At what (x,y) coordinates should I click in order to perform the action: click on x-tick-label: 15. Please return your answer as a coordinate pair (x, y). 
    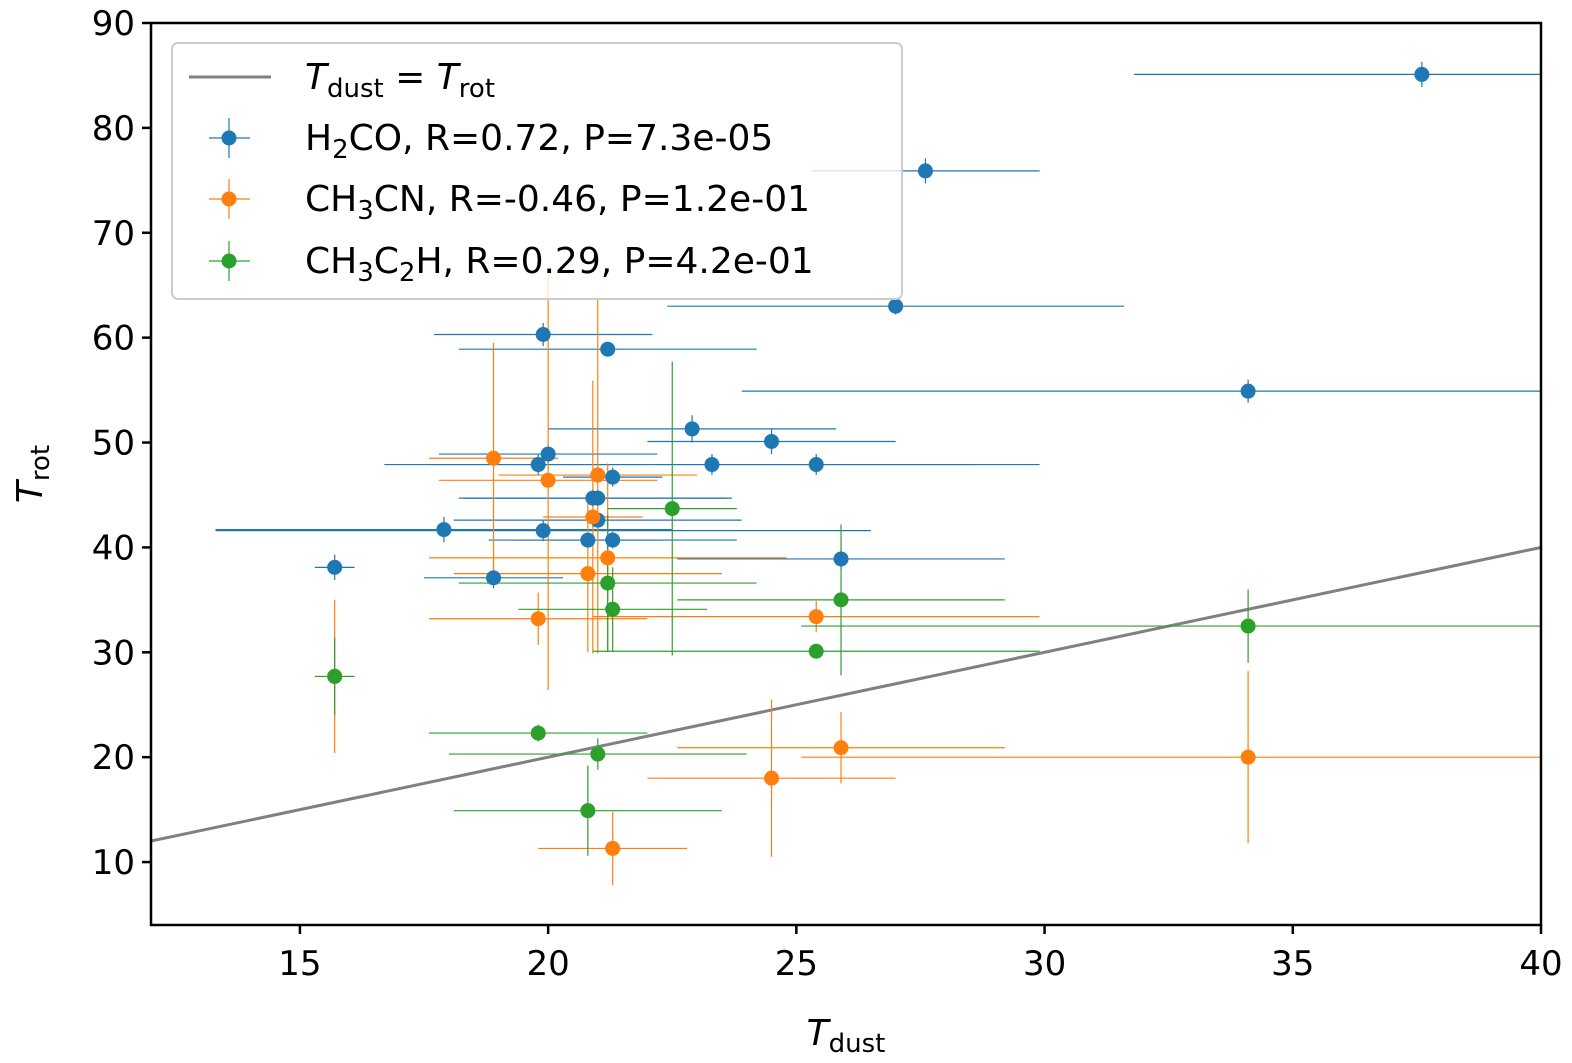
    Looking at the image, I should click on (299, 964).